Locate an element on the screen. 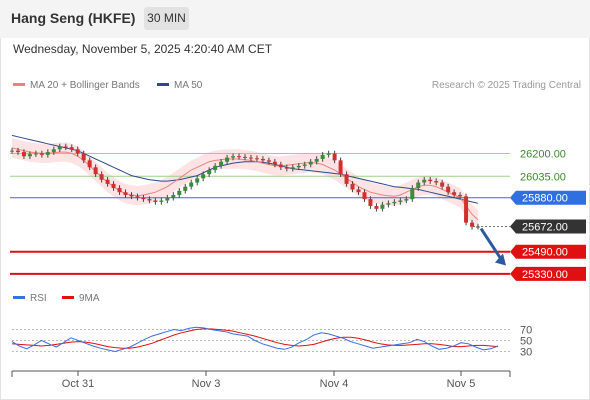  ma50-swatch is located at coordinates (163, 84).